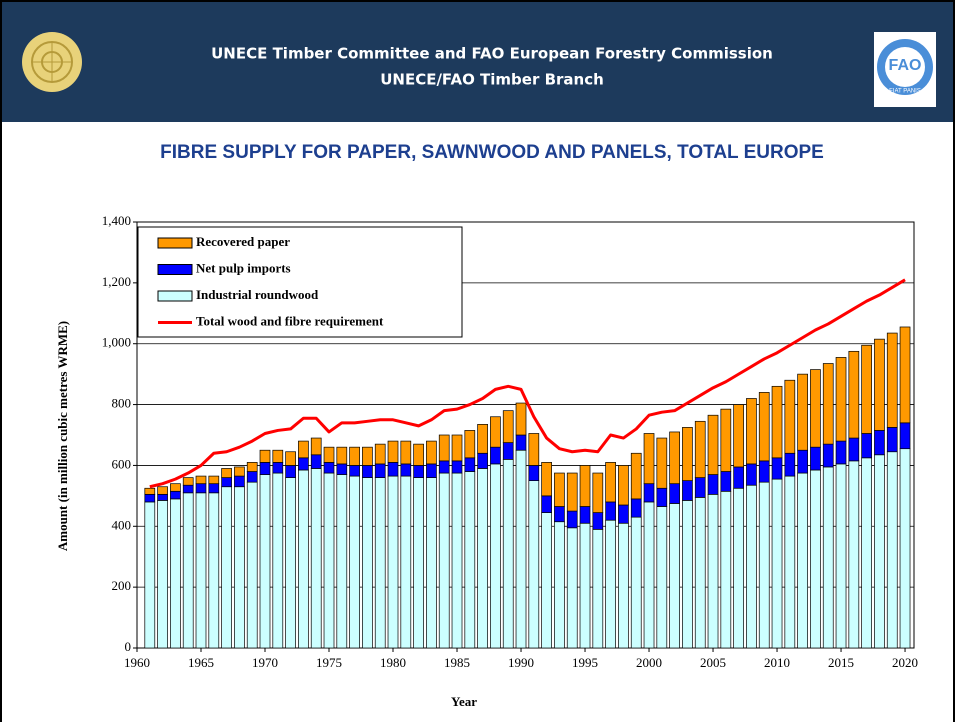 This screenshot has height=727, width=955. What do you see at coordinates (201, 662) in the screenshot?
I see `x-tick-label: 1965` at bounding box center [201, 662].